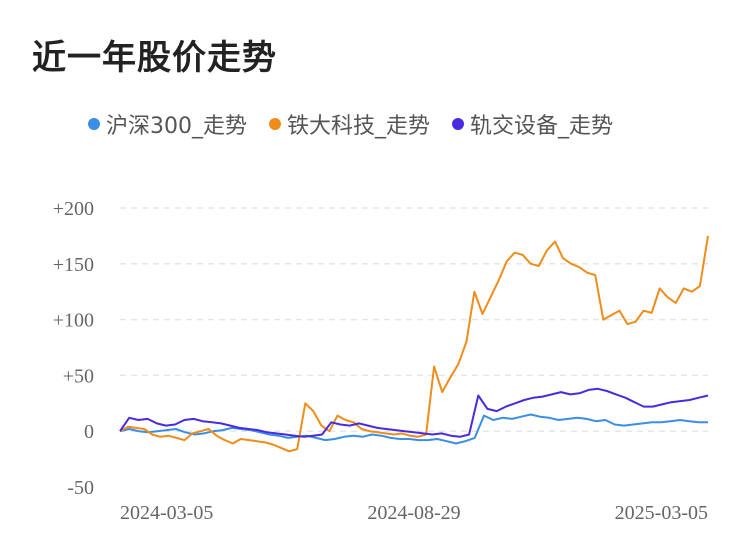 The width and height of the screenshot is (750, 558). I want to click on legend-label-csi300: 沪深300_走势, so click(176, 126).